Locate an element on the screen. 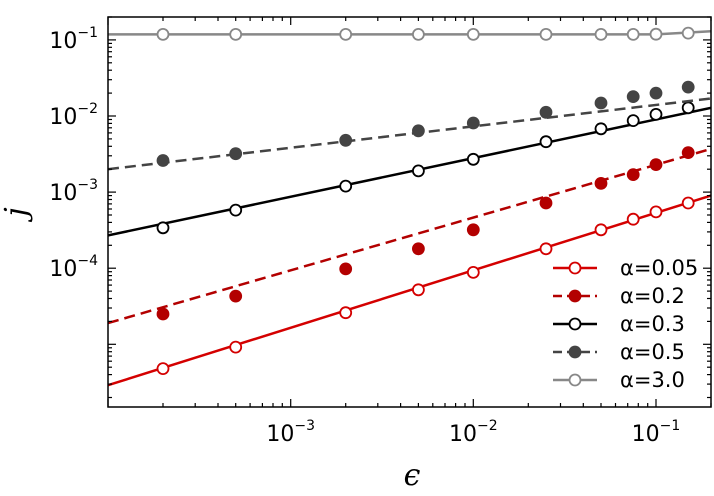 Image resolution: width=714 pixels, height=496 pixels. x-tick-label: 10⁻² is located at coordinates (473, 432).